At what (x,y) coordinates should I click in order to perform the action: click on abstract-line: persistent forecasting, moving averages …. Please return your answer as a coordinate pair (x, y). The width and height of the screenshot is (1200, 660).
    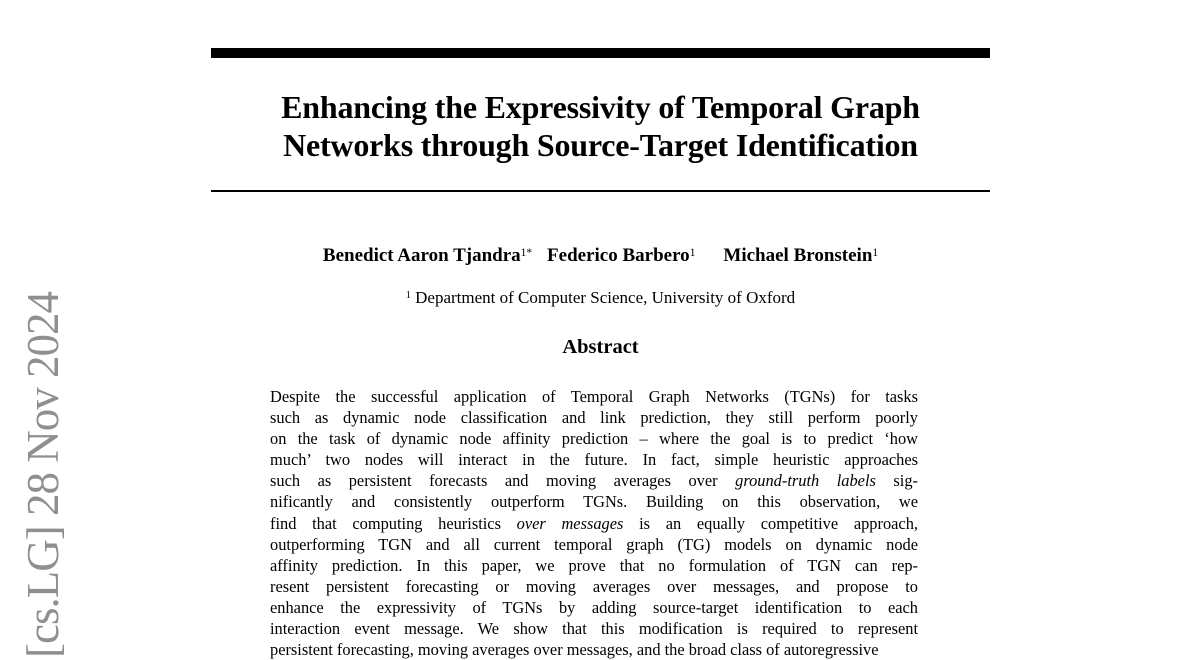
    Looking at the image, I should click on (574, 650).